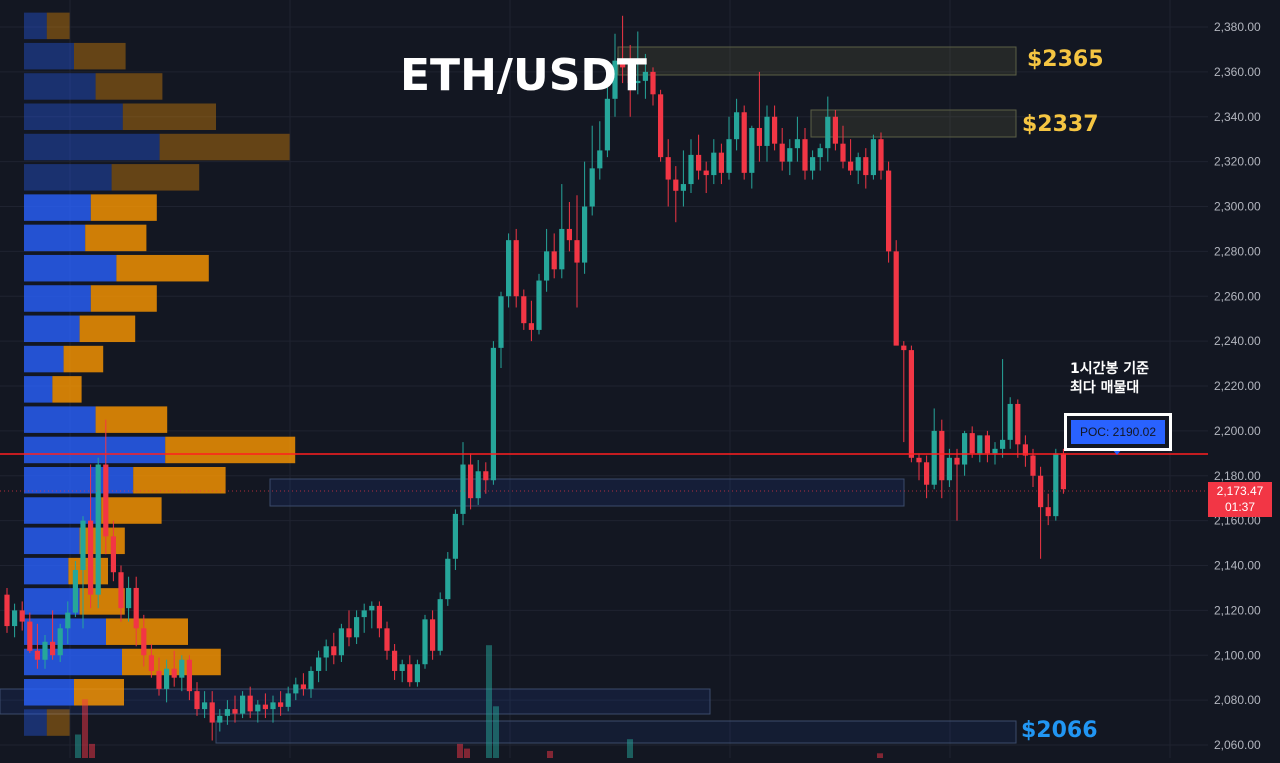 Image resolution: width=1280 pixels, height=763 pixels. What do you see at coordinates (1237, 610) in the screenshot?
I see `y-tick-label: 2,120.00` at bounding box center [1237, 610].